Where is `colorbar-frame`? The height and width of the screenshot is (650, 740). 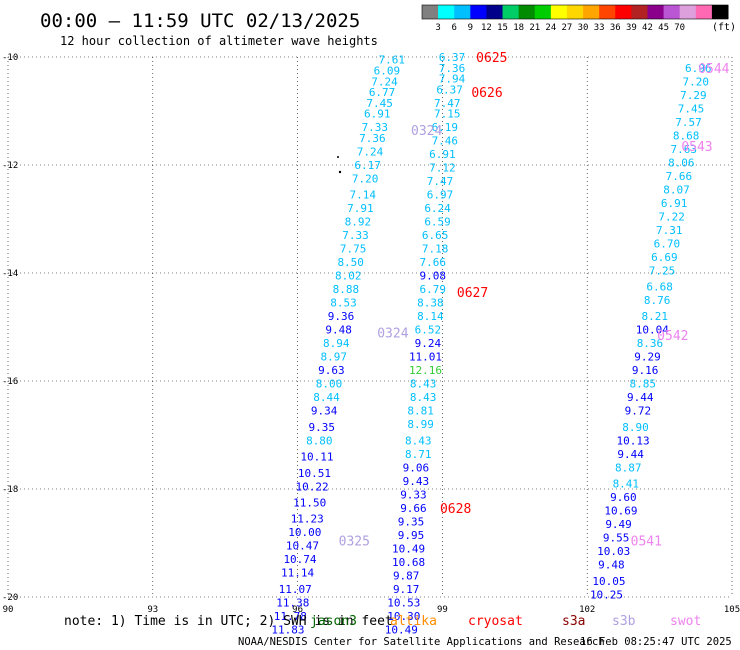 colorbar-frame is located at coordinates (575, 12).